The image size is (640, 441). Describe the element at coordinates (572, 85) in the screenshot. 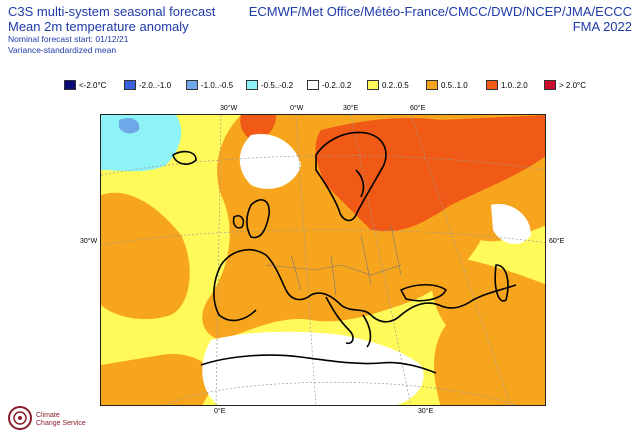

I see `legend-label: > 2.0°C` at that location.